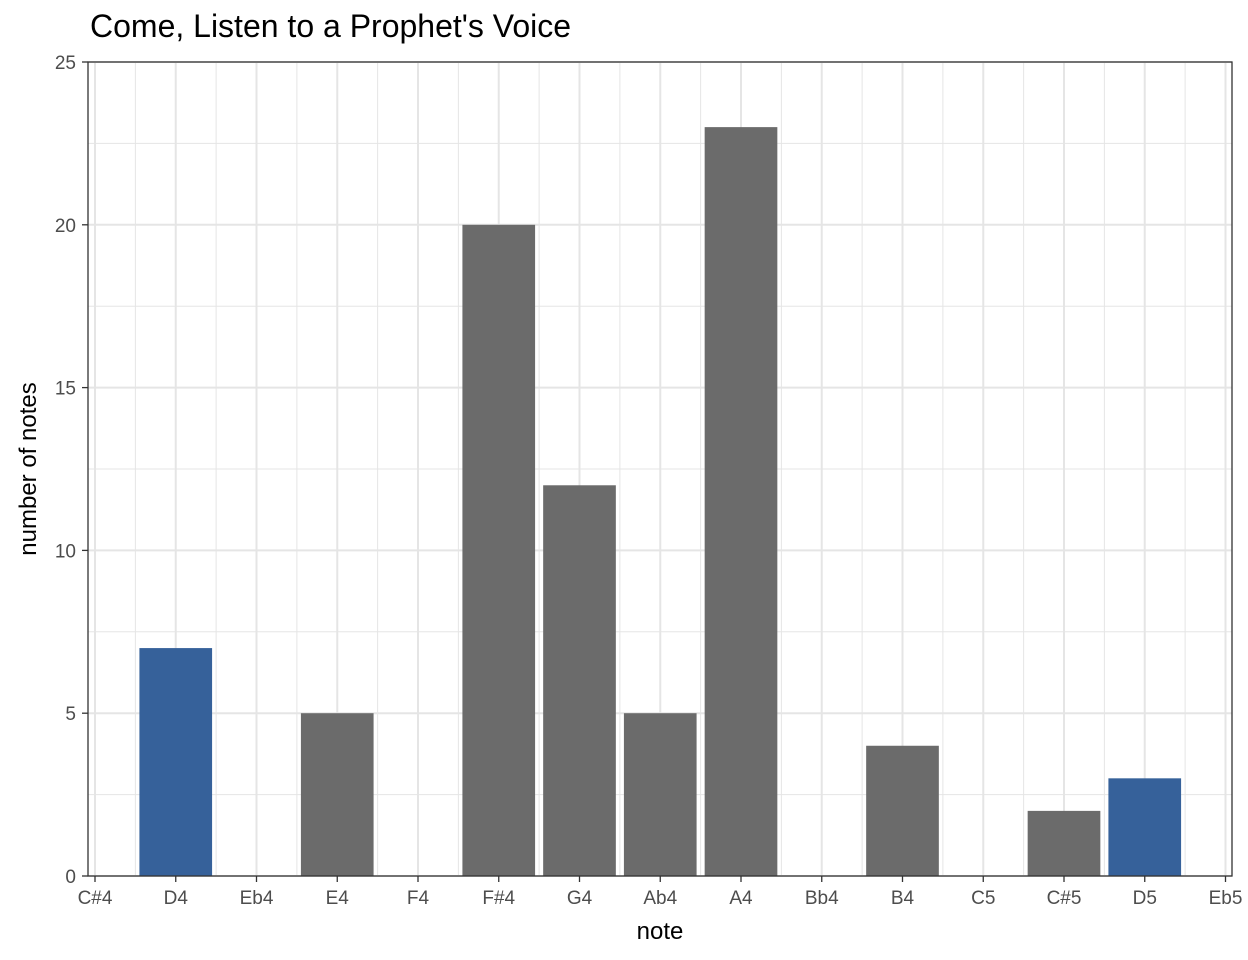  What do you see at coordinates (337, 794) in the screenshot?
I see `bar-e4` at bounding box center [337, 794].